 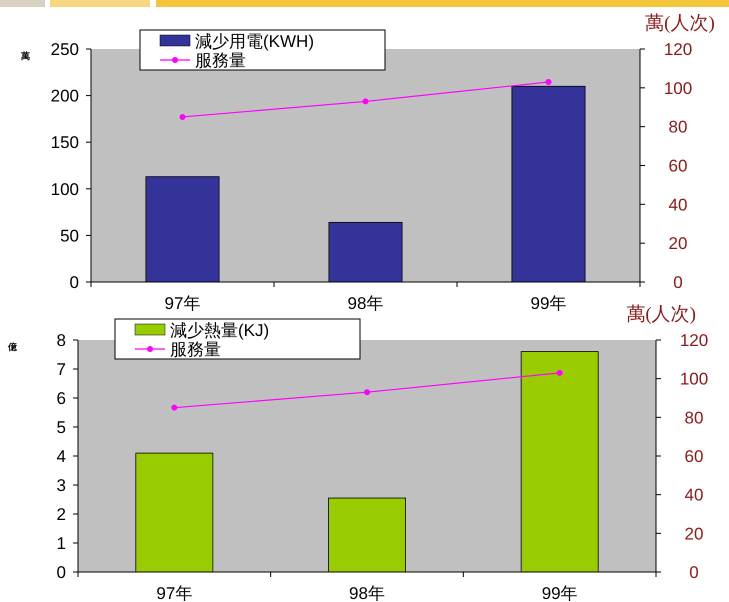 I want to click on legend-label: 減少用電(KWH), so click(x=254, y=41).